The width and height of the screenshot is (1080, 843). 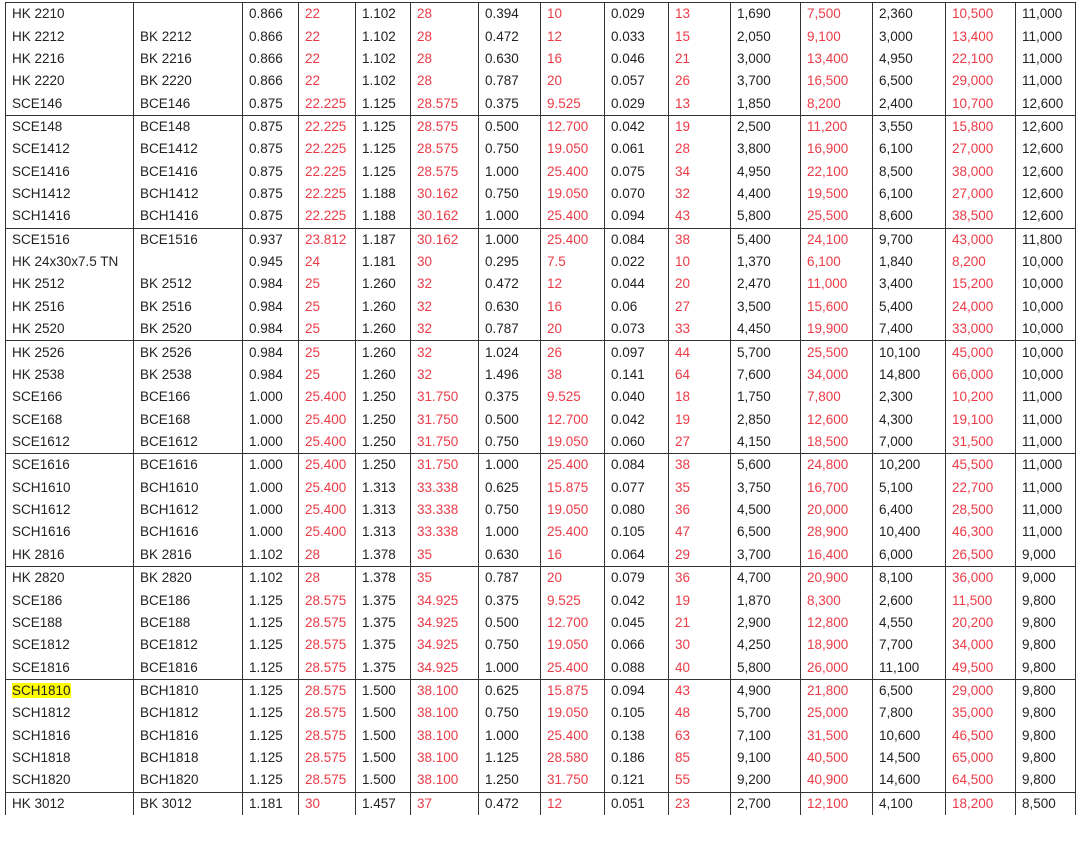 What do you see at coordinates (754, 262) in the screenshot?
I see `cell-text: 1,370` at bounding box center [754, 262].